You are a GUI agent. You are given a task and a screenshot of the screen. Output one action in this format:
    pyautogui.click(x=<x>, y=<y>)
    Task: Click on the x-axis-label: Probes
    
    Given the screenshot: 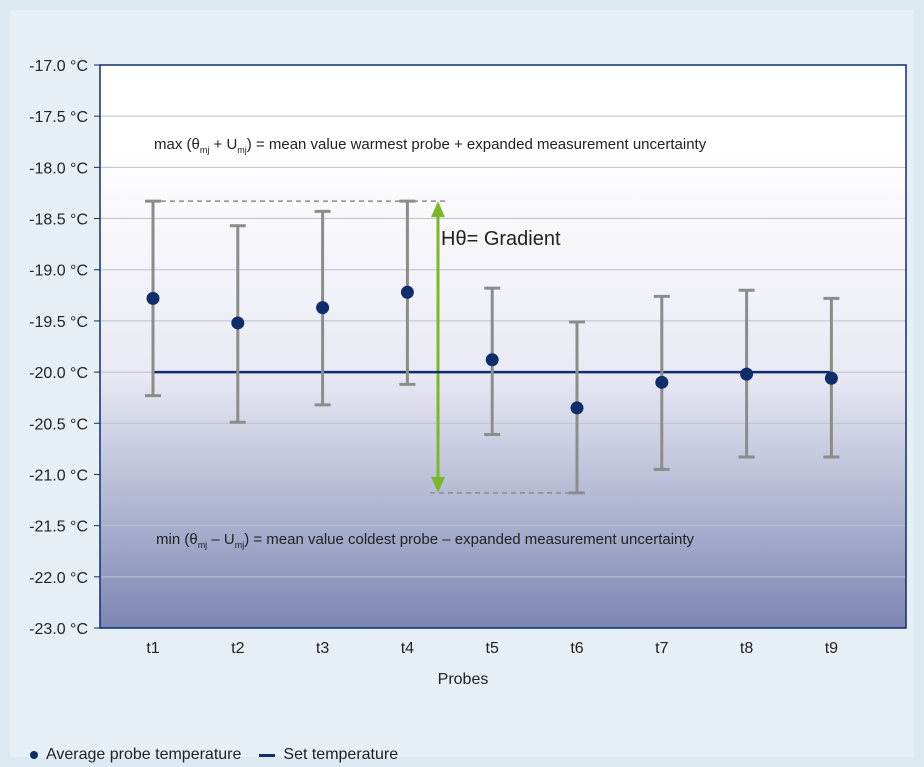 What is the action you would take?
    pyautogui.click(x=463, y=679)
    